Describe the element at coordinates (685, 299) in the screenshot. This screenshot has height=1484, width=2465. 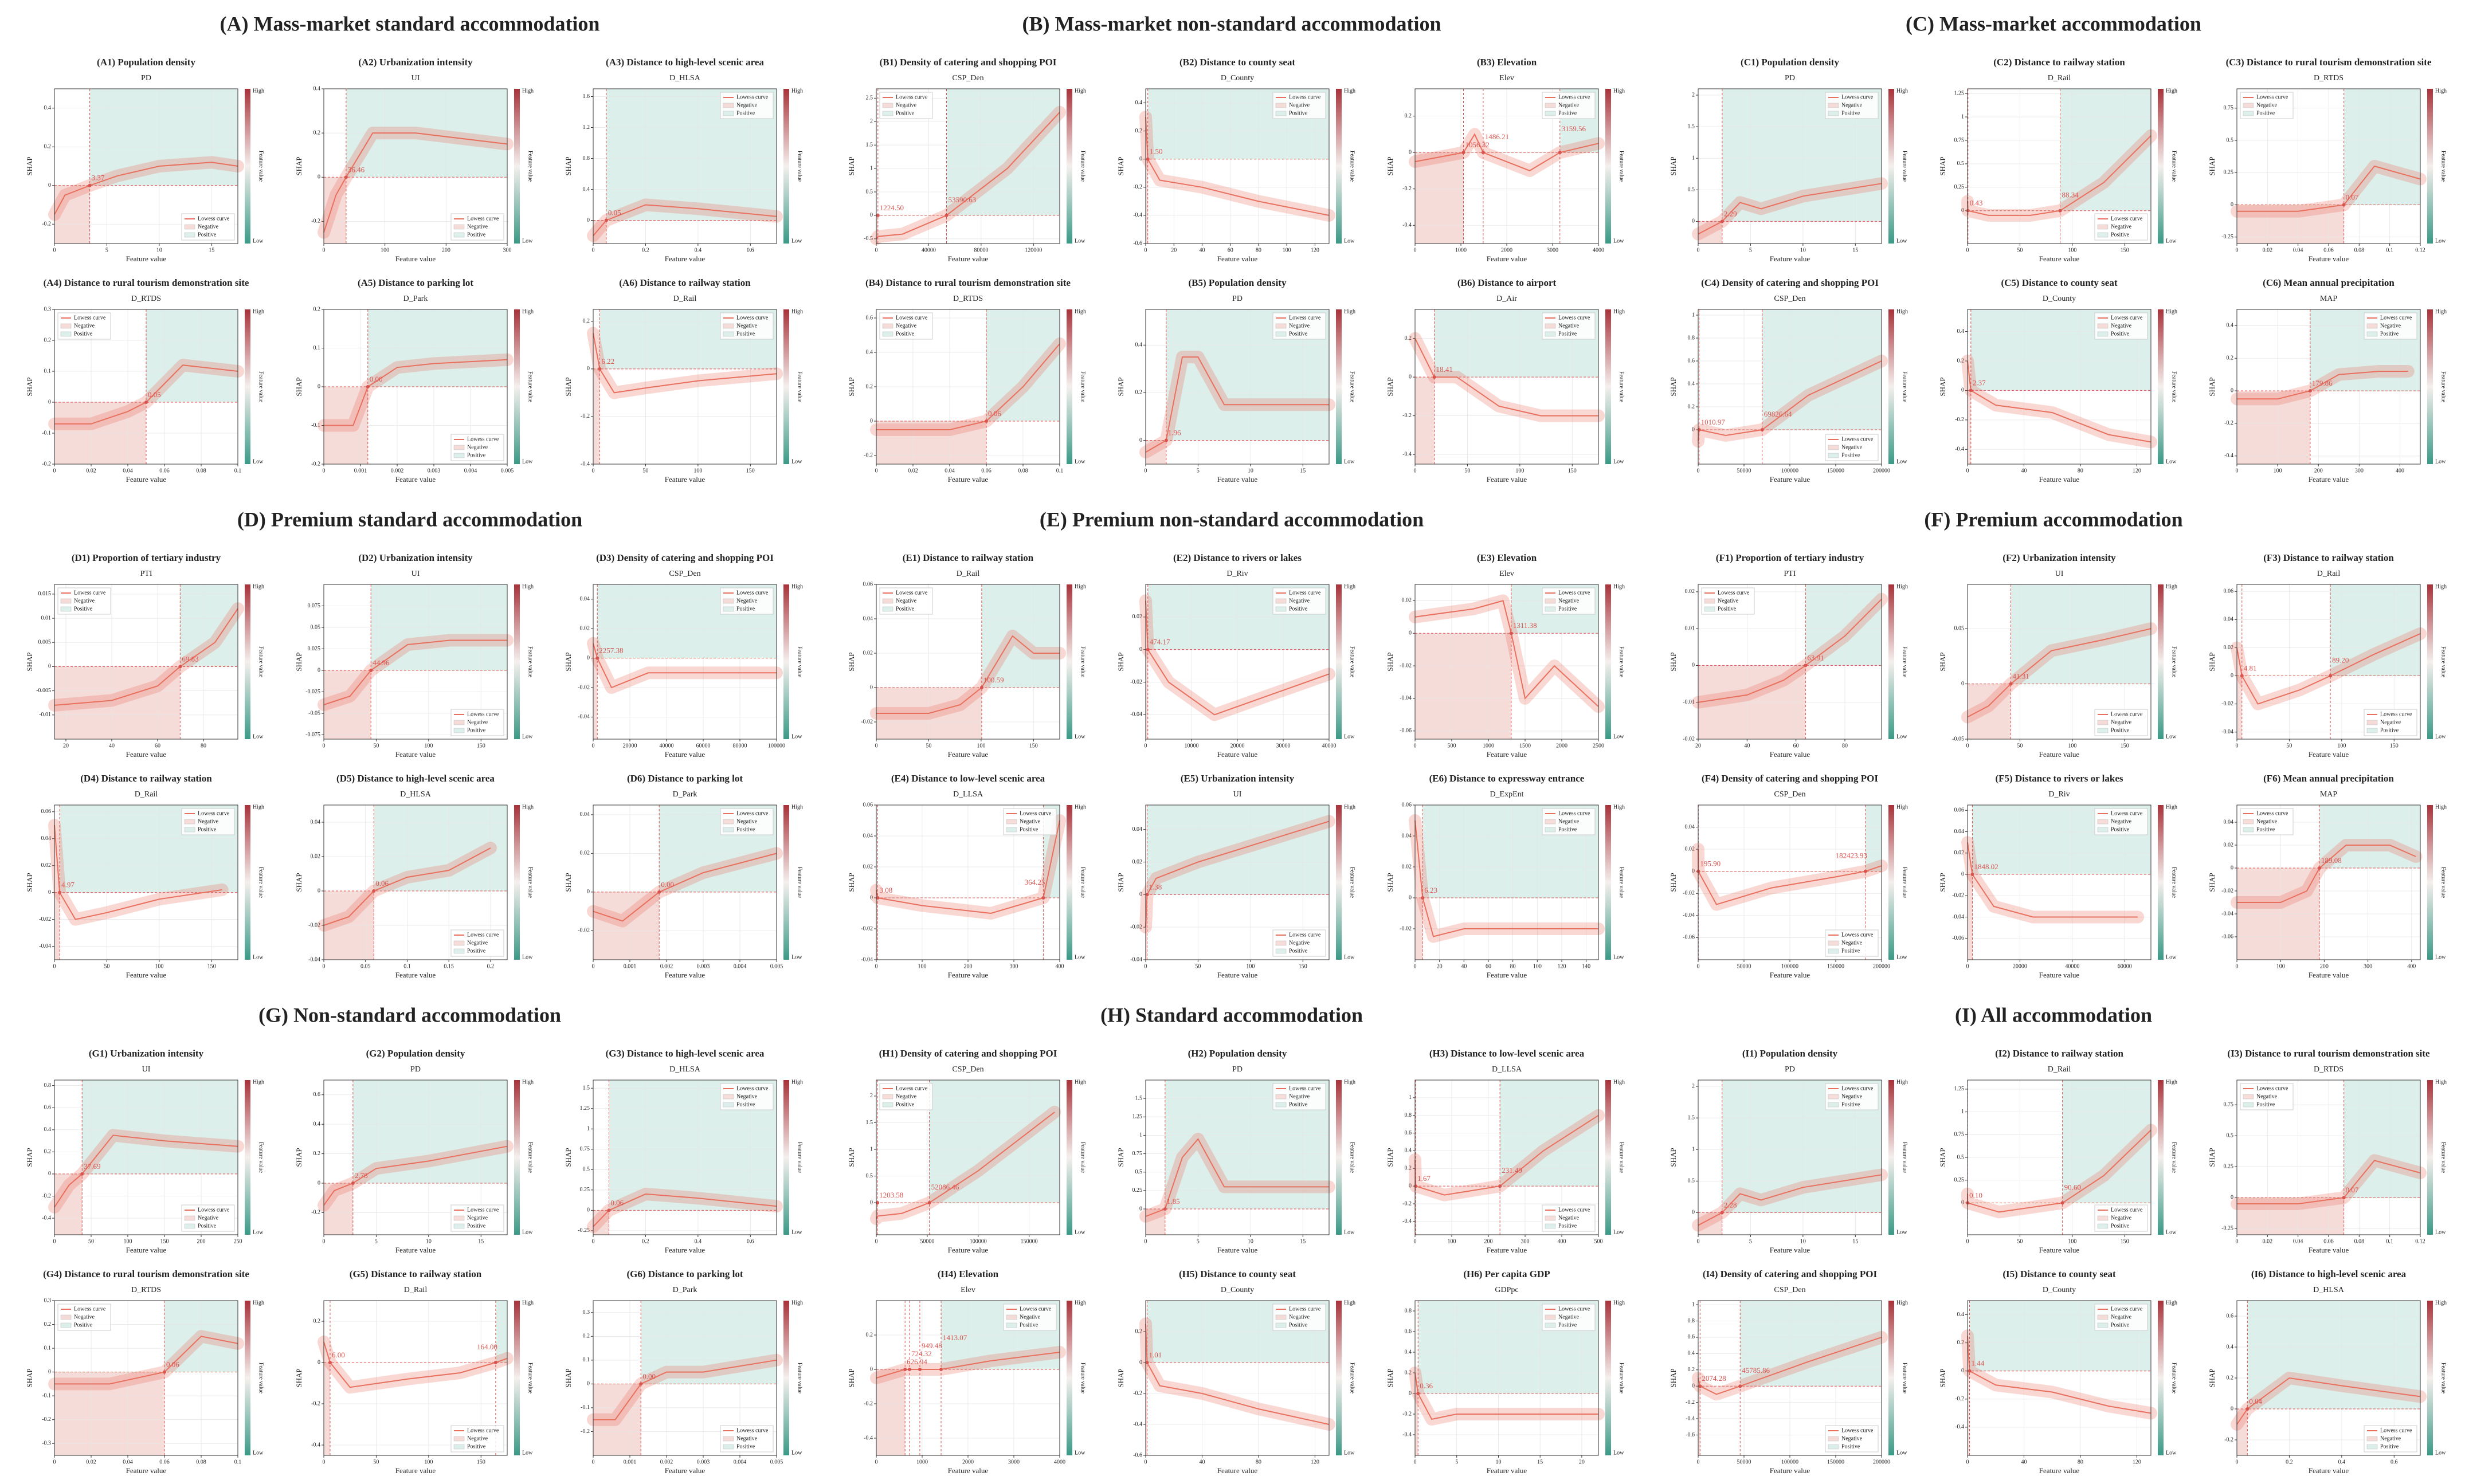
I see `feature-name: D_Rail` at that location.